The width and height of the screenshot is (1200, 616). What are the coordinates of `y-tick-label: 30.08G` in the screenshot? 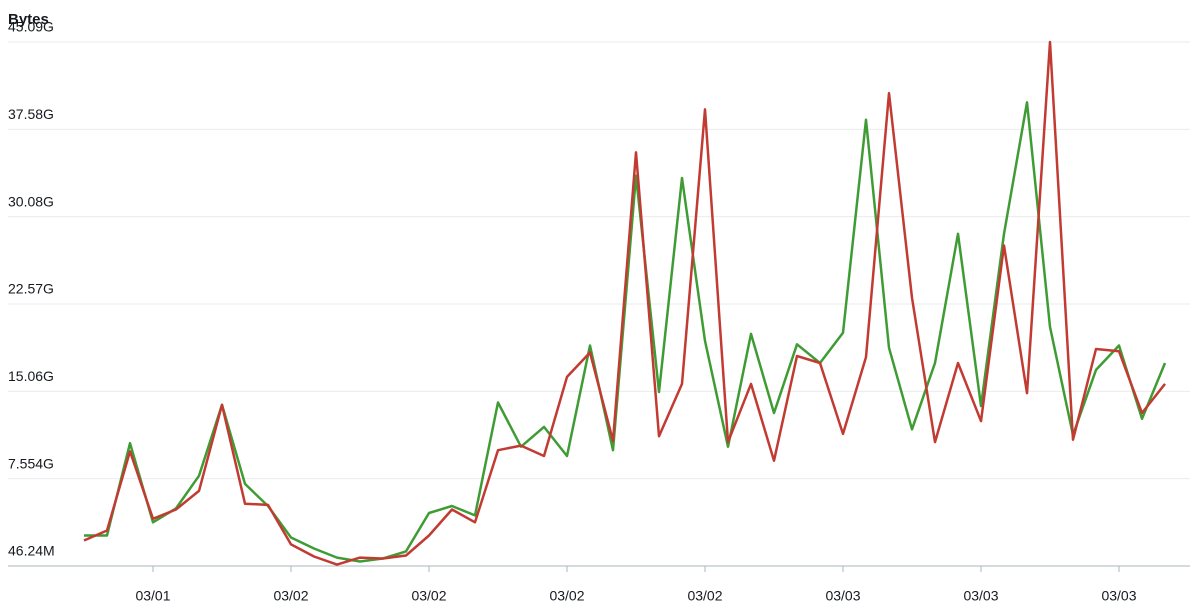 It's located at (31, 201).